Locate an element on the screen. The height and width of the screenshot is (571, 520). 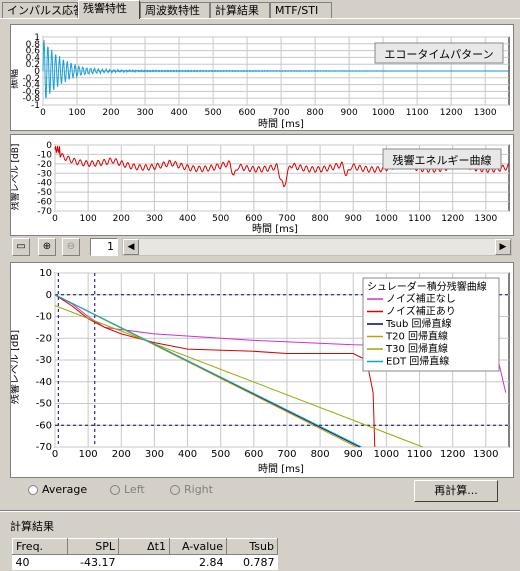
schroeder-xtick-label: 1300 is located at coordinates (485, 454).